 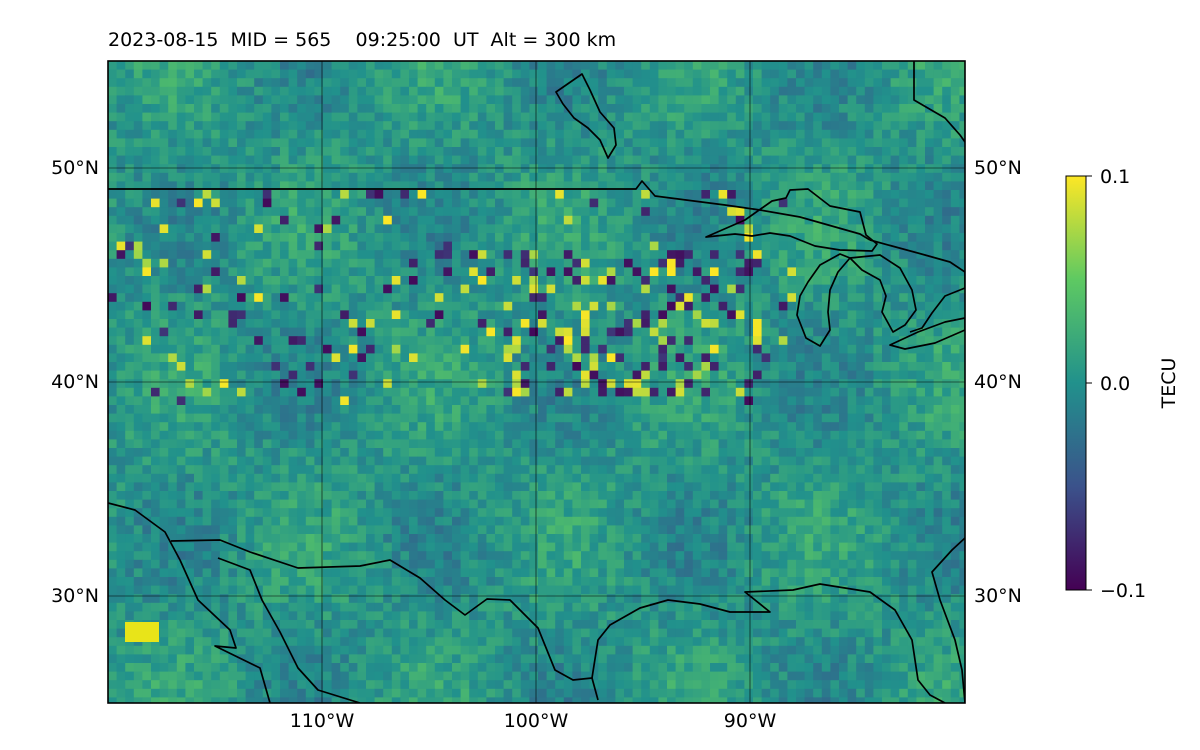 What do you see at coordinates (536, 721) in the screenshot?
I see `lon-label-100: 100°W` at bounding box center [536, 721].